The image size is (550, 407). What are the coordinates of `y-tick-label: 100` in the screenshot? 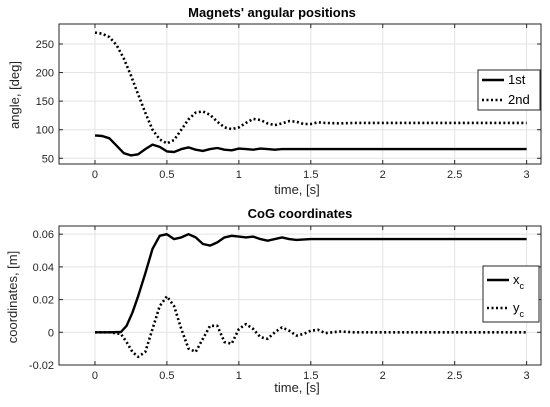 It's located at (45, 131).